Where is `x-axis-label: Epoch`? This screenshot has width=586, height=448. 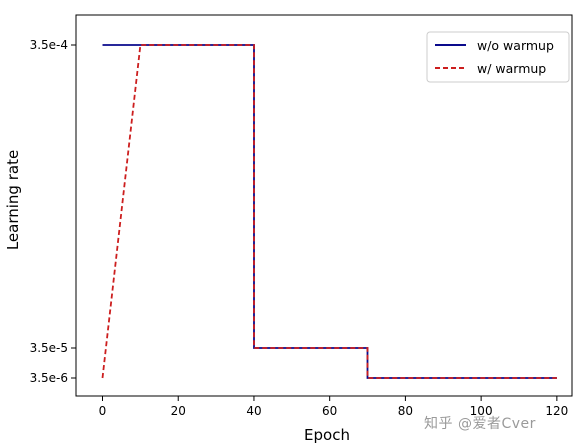
x-axis-label: Epoch is located at coordinates (327, 435).